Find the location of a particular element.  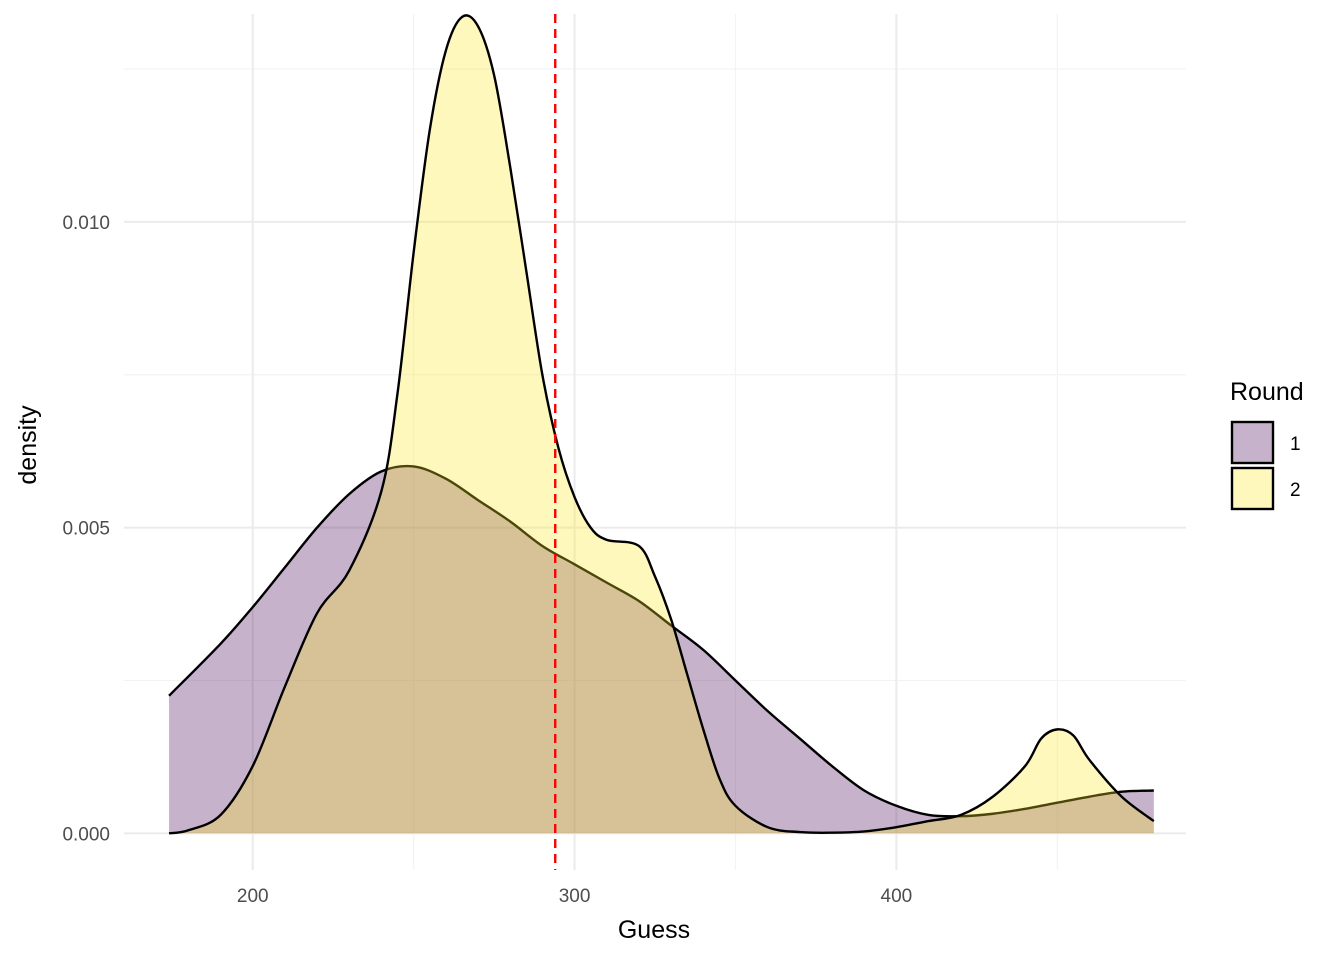

y-axis-title: density is located at coordinates (28, 445).